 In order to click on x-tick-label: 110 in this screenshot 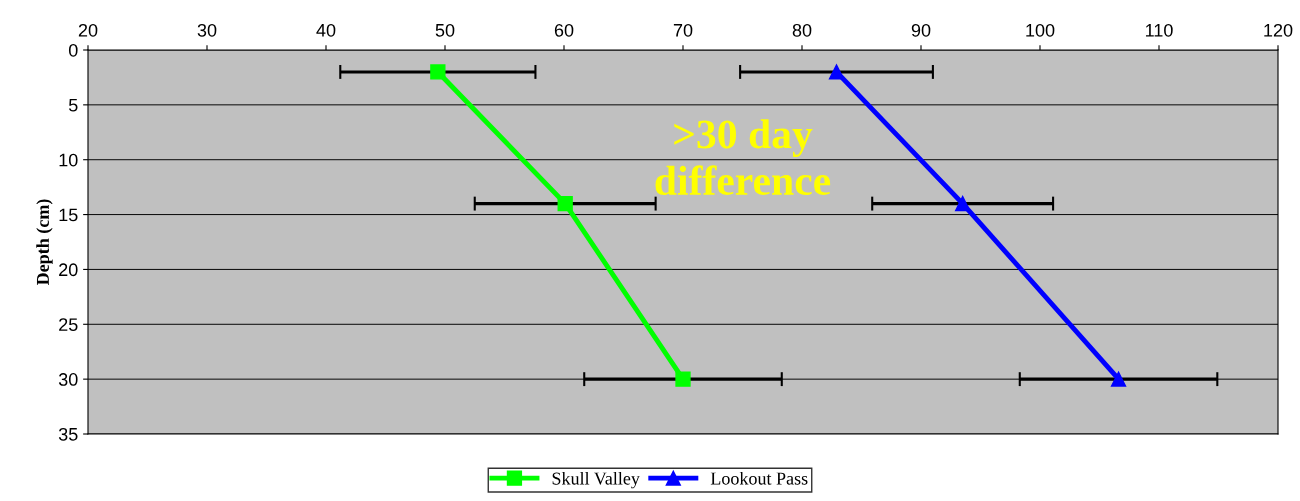, I will do `click(1159, 30)`.